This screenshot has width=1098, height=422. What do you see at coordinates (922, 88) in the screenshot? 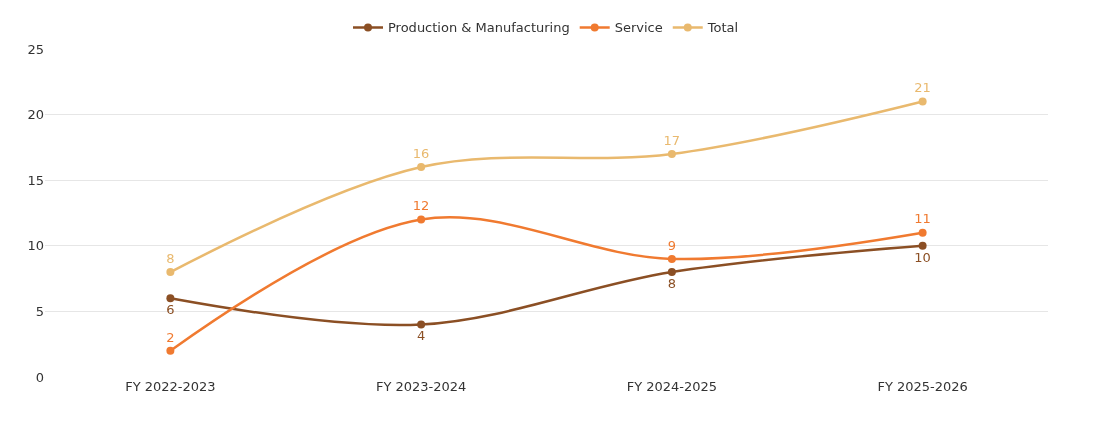
I see `data-label: 21` at bounding box center [922, 88].